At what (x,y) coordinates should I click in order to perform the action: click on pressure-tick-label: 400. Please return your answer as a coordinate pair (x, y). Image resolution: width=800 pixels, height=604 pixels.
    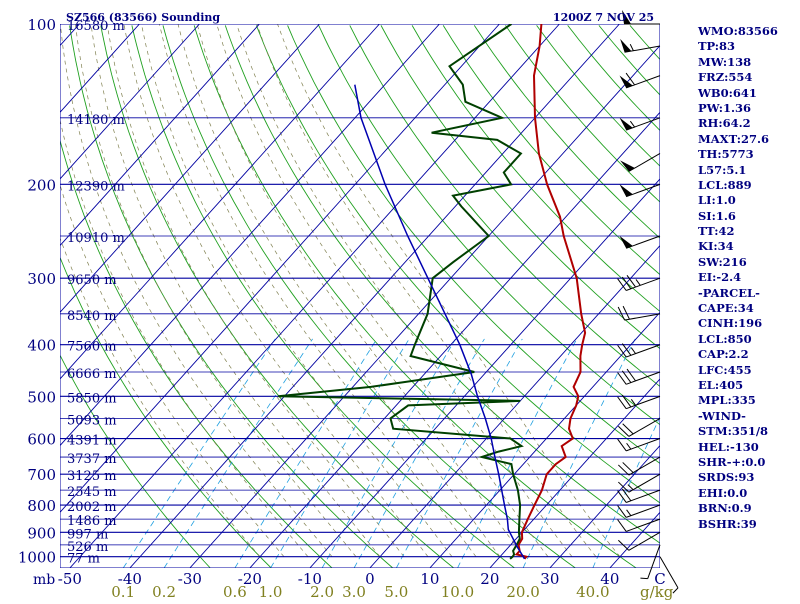
    Looking at the image, I should click on (41, 346).